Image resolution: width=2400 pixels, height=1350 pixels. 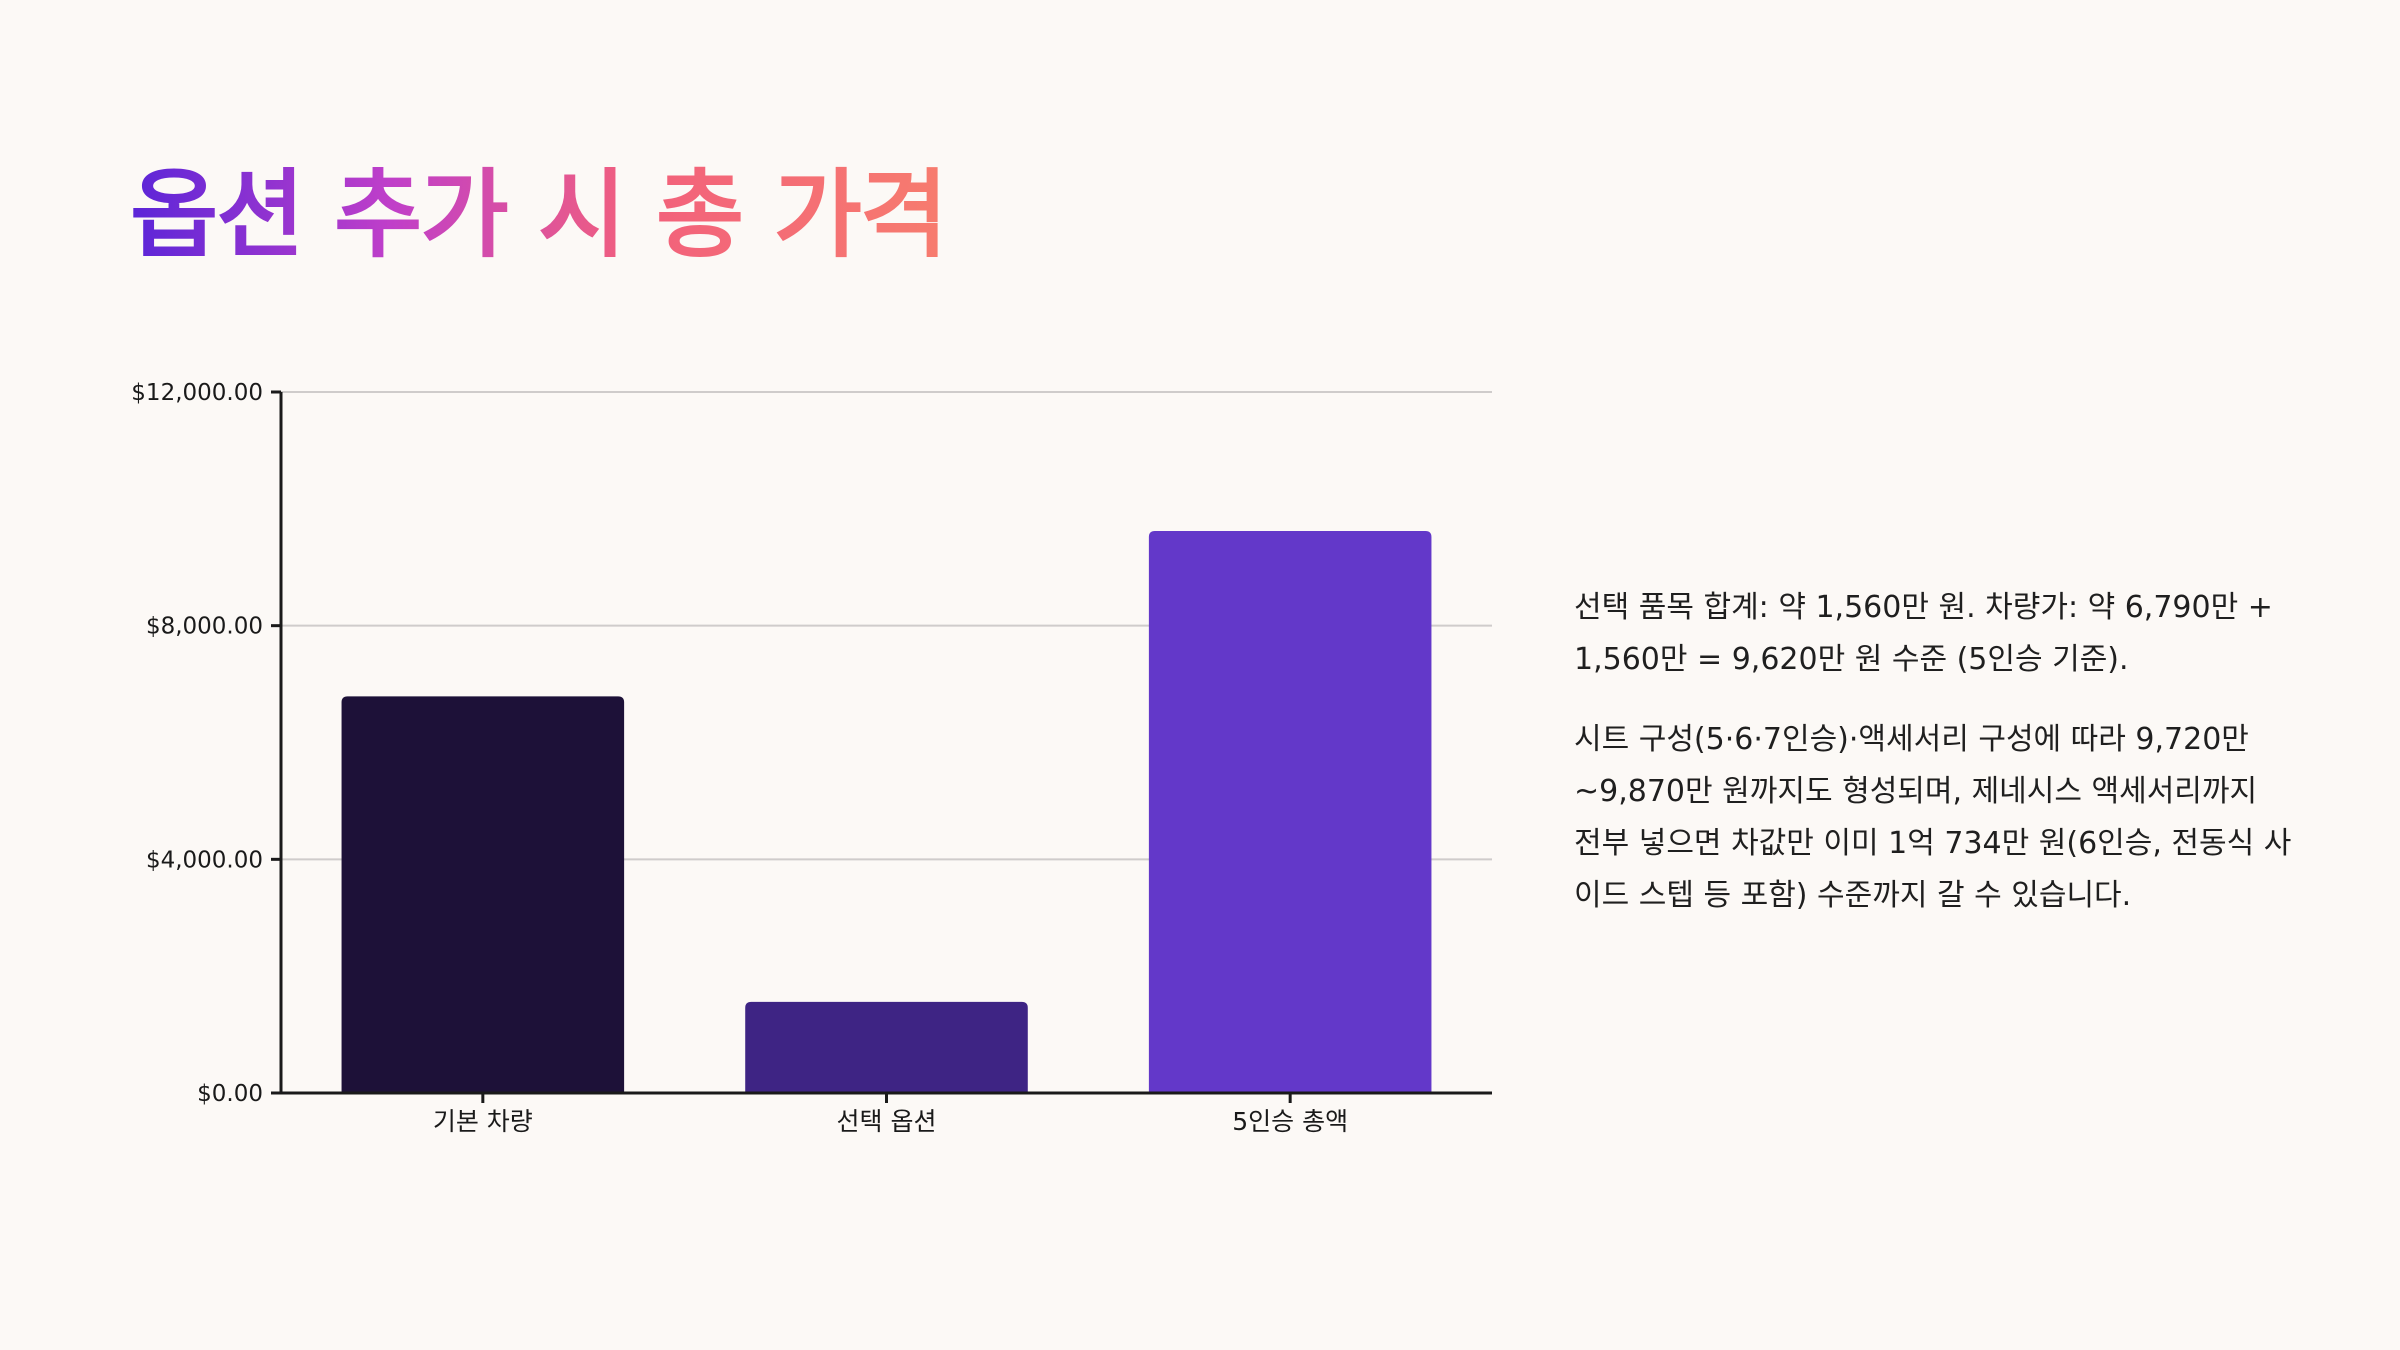 What do you see at coordinates (197, 393) in the screenshot?
I see `y-tick-label: $12,000.00` at bounding box center [197, 393].